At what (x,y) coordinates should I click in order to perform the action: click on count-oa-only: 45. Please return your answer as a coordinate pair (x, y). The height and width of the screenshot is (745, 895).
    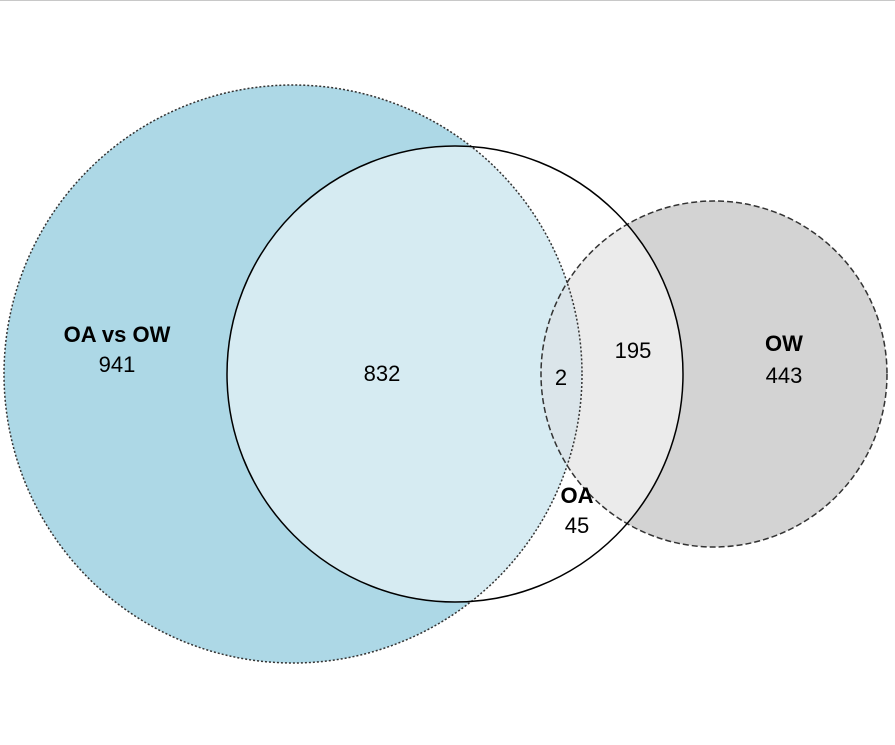
    Looking at the image, I should click on (577, 525).